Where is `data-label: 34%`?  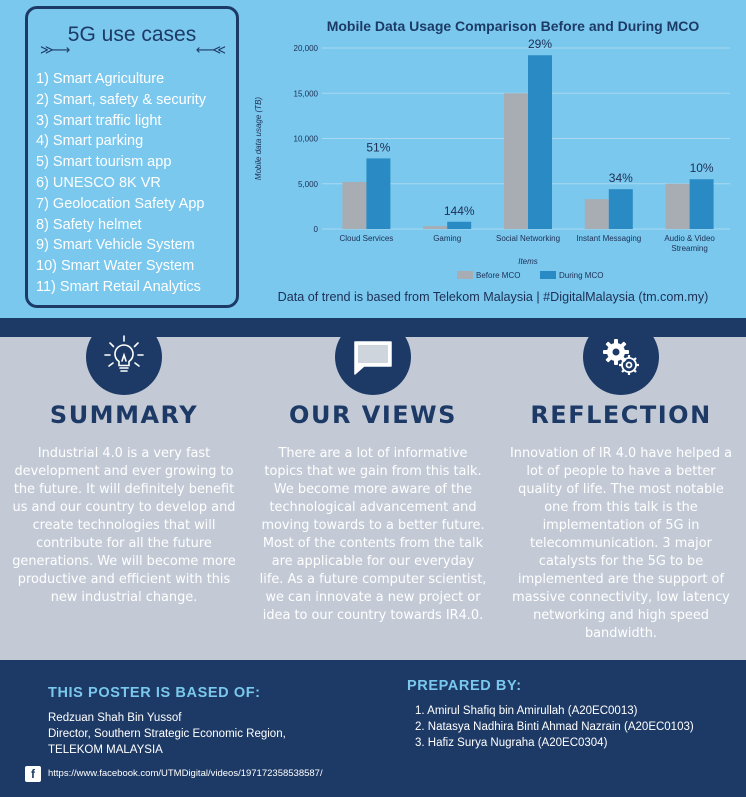
data-label: 34% is located at coordinates (621, 178).